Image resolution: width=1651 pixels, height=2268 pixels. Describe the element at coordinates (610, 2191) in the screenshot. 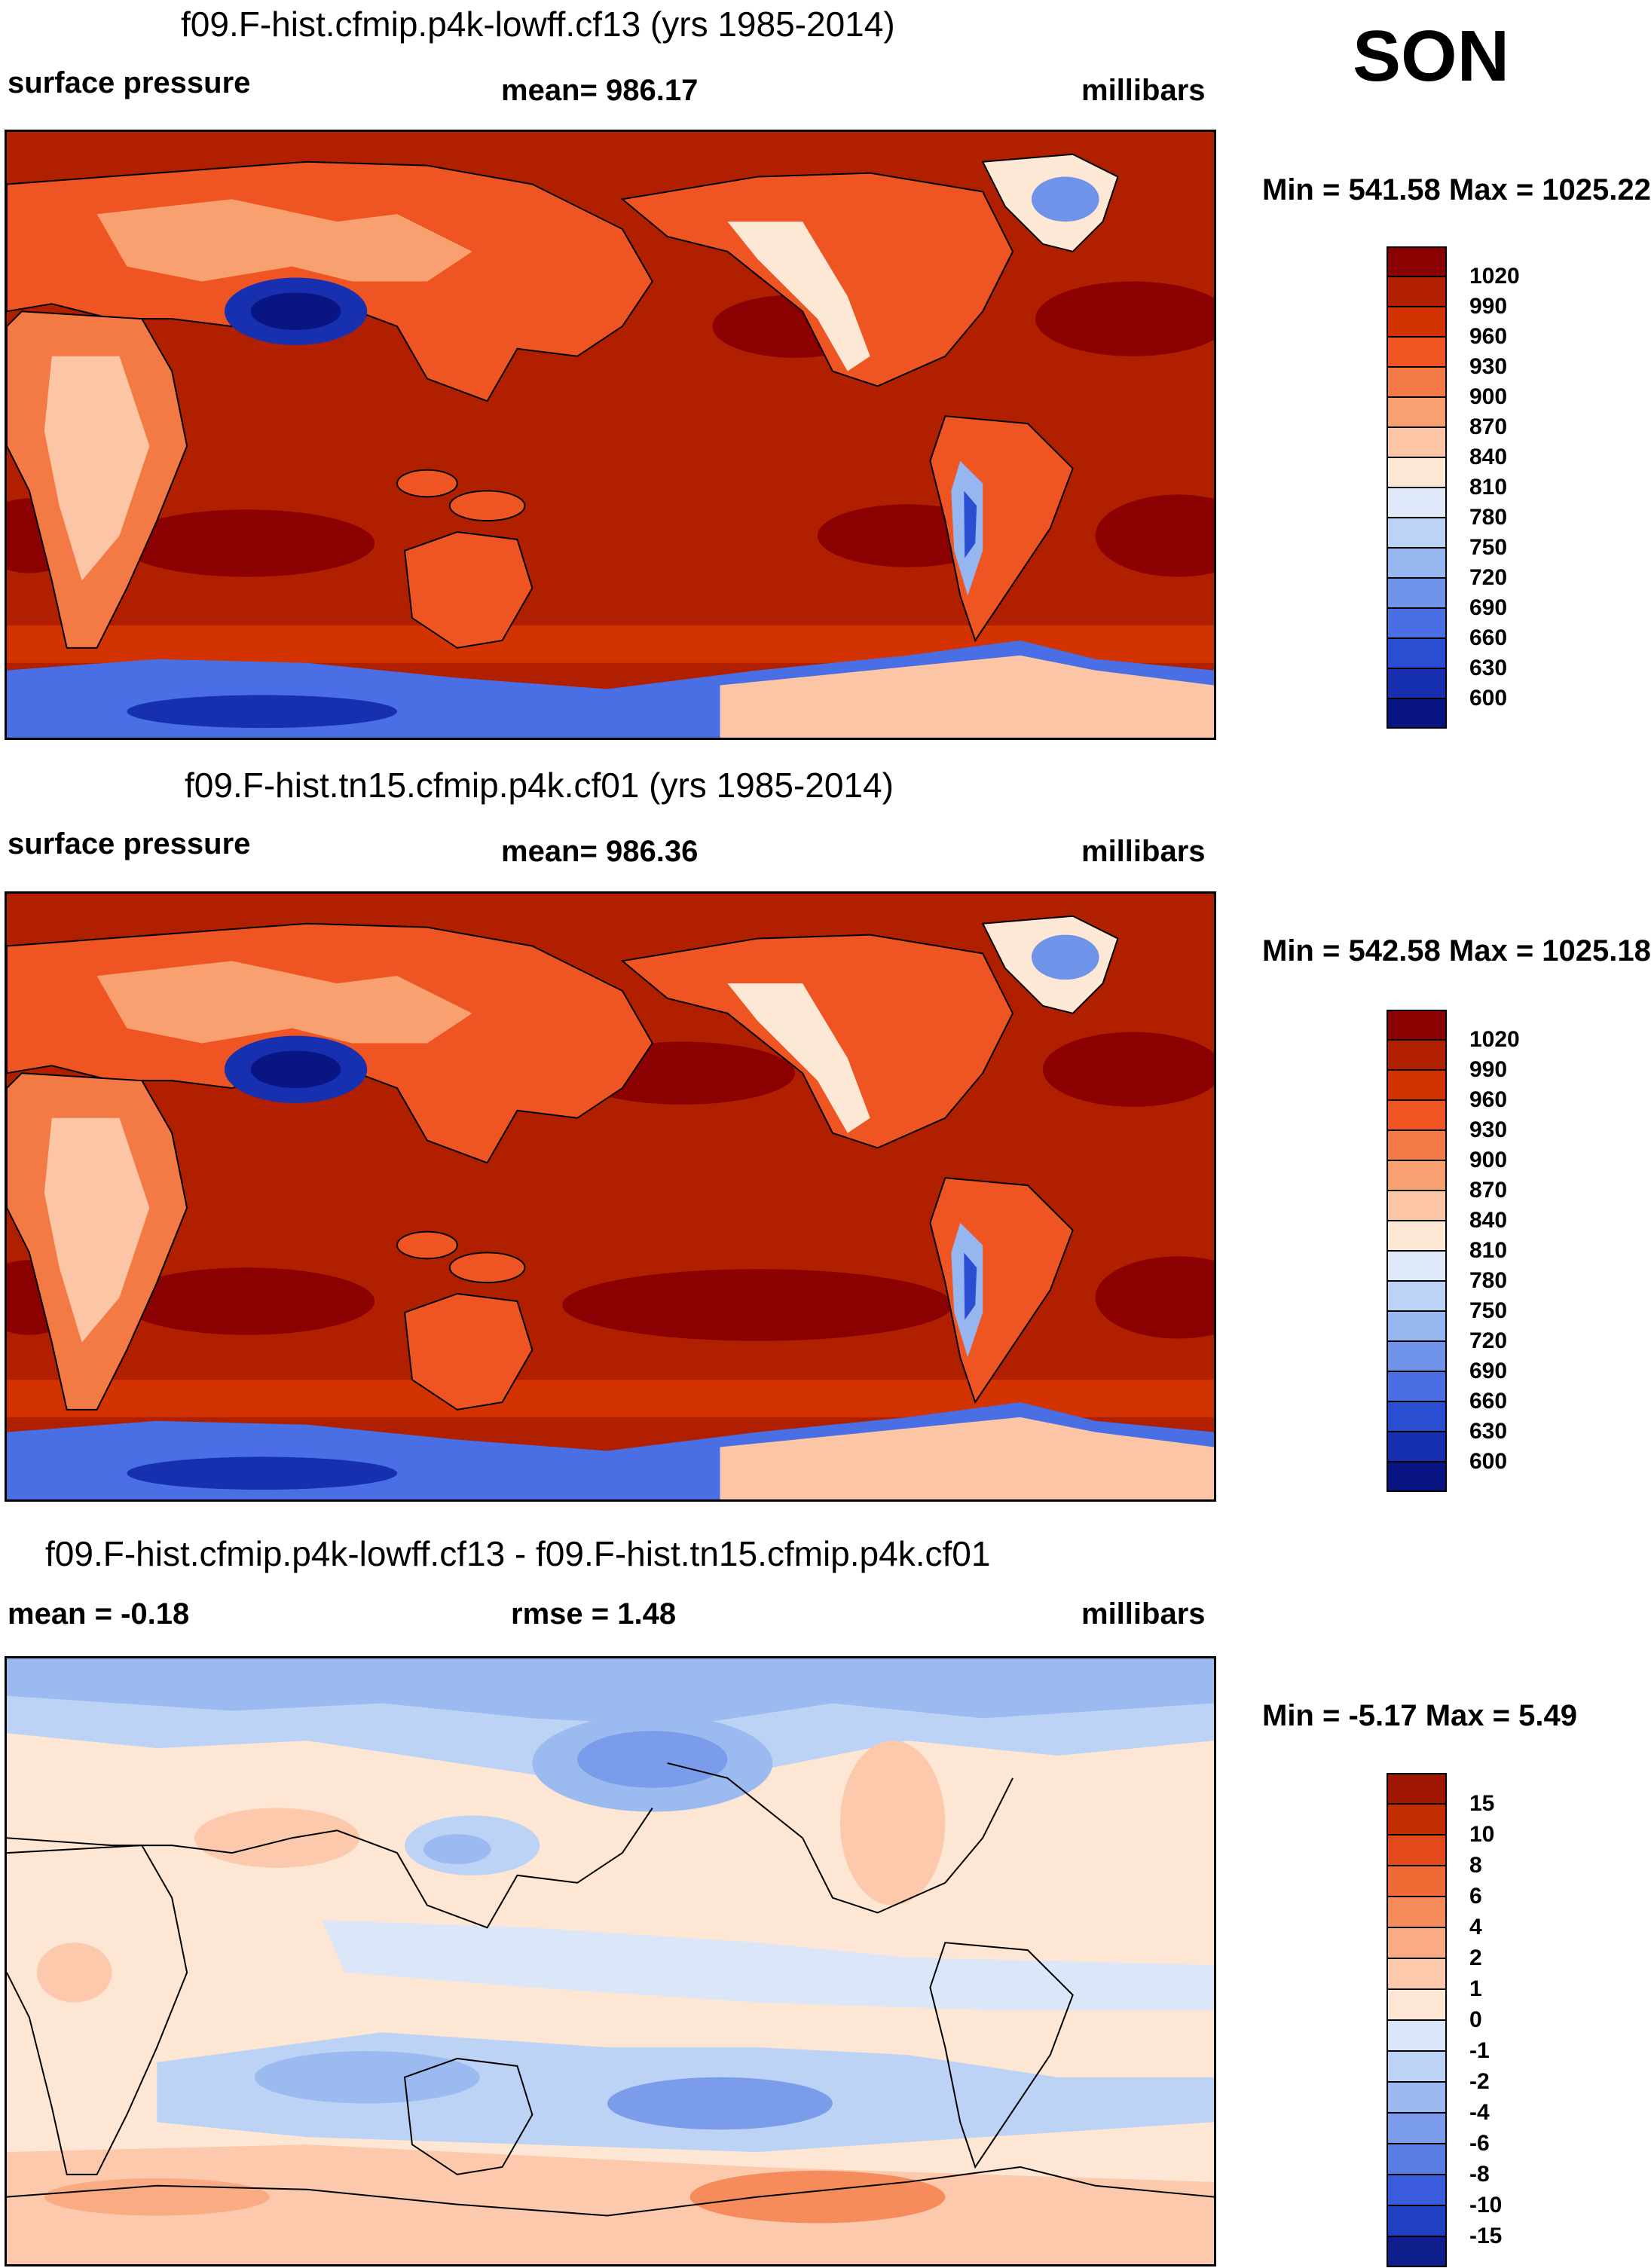

I see `antarctica-coastline` at that location.